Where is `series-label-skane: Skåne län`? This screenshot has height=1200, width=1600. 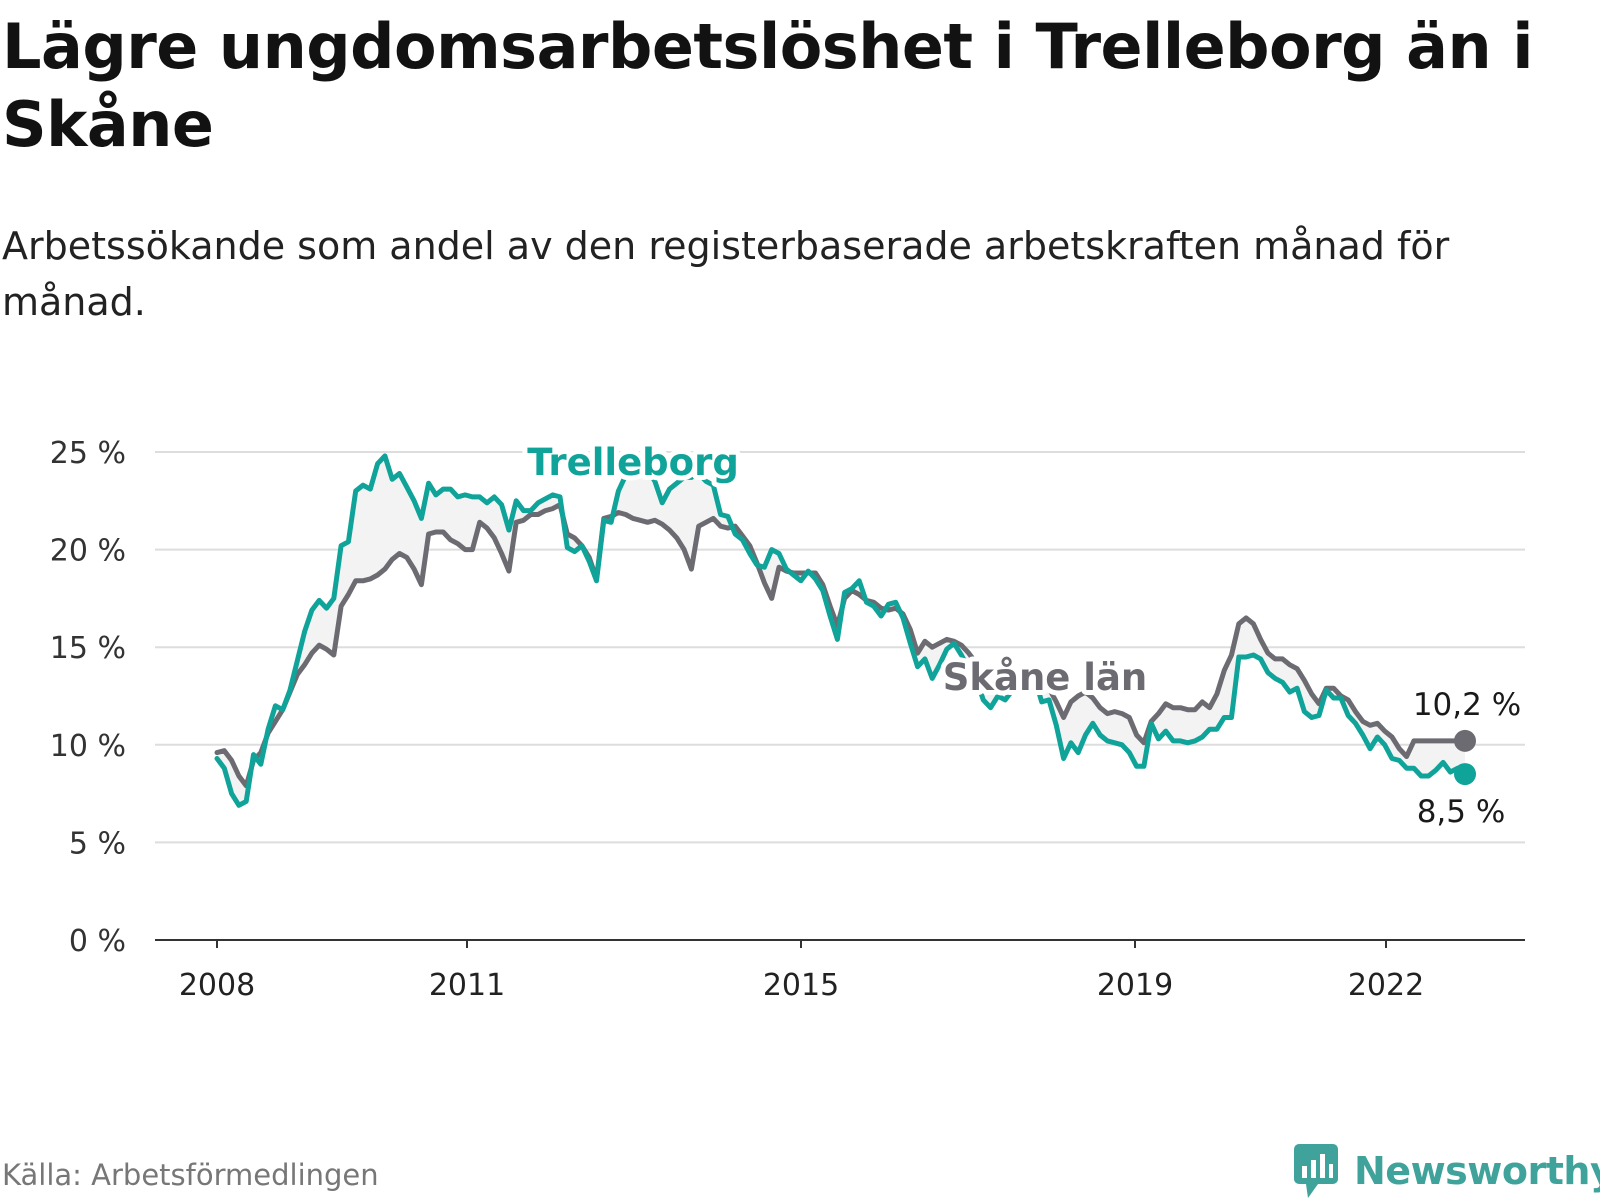 series-label-skane: Skåne län is located at coordinates (1045, 677).